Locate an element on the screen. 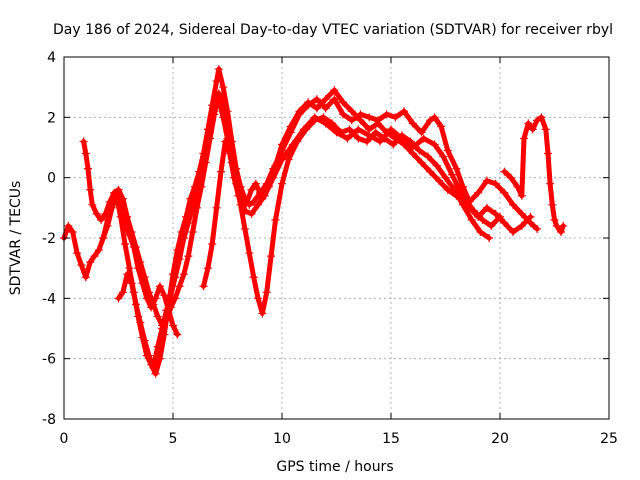 The image size is (640, 480). x-tick-label: 5 is located at coordinates (173, 439).